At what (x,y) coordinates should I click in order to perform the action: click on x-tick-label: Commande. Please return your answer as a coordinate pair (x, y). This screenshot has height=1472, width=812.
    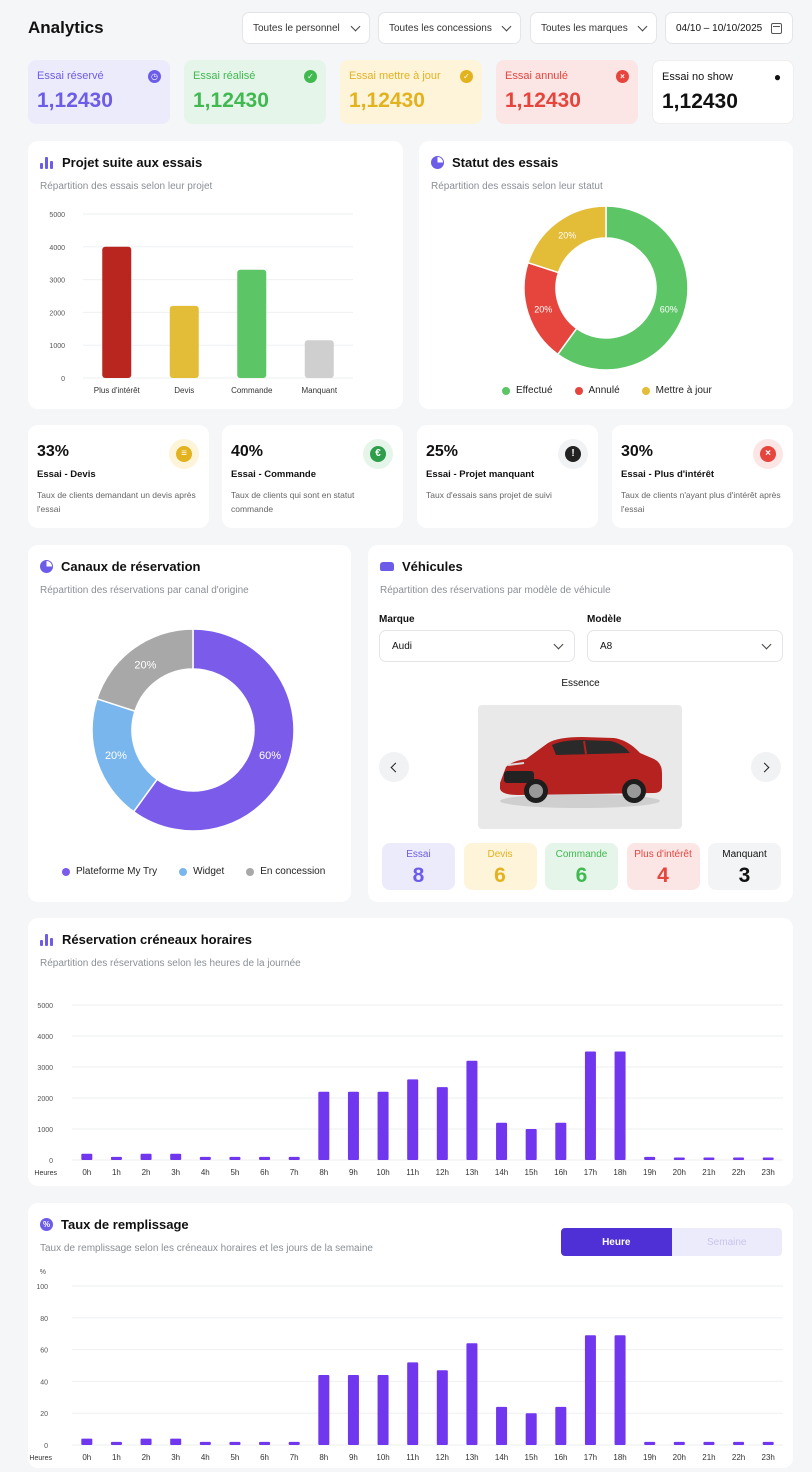
    Looking at the image, I should click on (252, 390).